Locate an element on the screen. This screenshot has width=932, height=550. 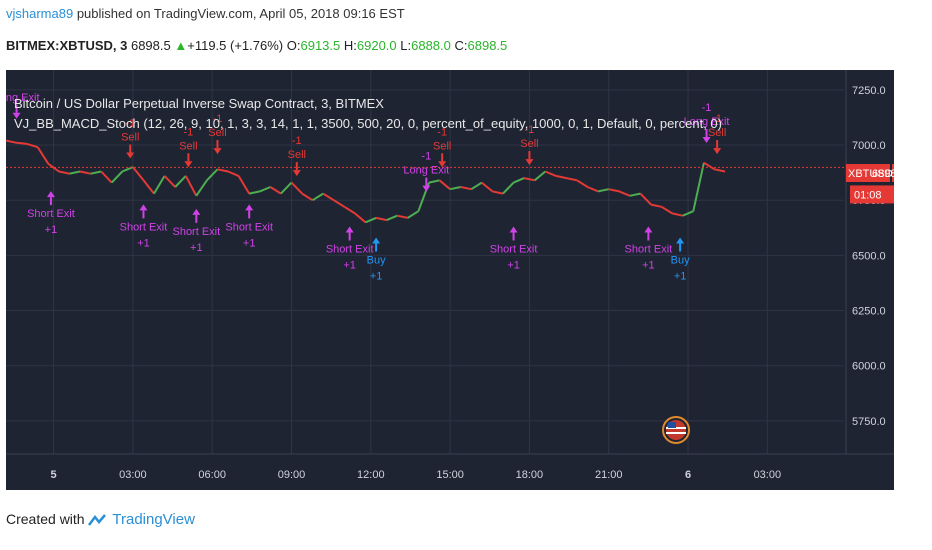
high-value: 6920.0 is located at coordinates (376, 45).